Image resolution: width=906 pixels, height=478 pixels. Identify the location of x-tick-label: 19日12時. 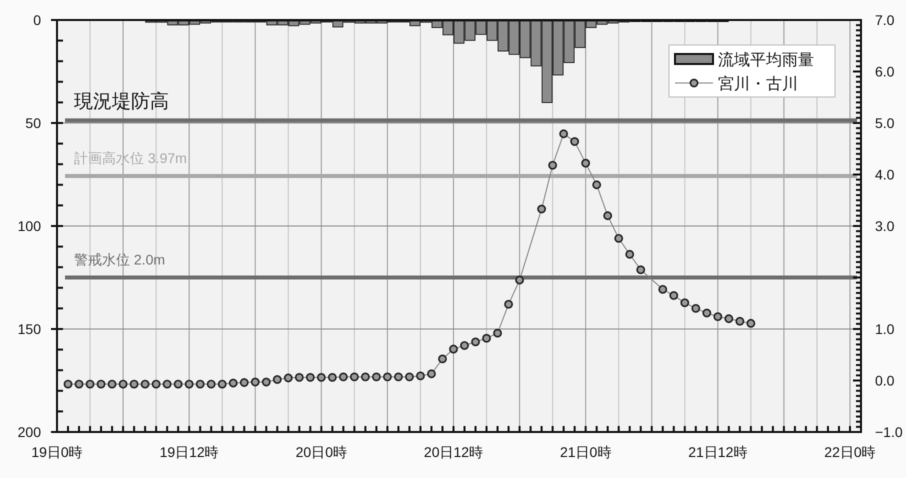
(189, 452).